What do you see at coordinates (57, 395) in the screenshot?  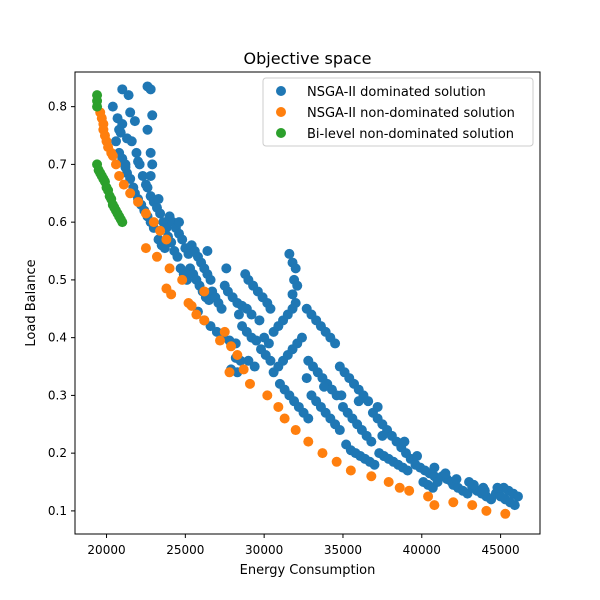 I see `y-tick-label: 0.3` at bounding box center [57, 395].